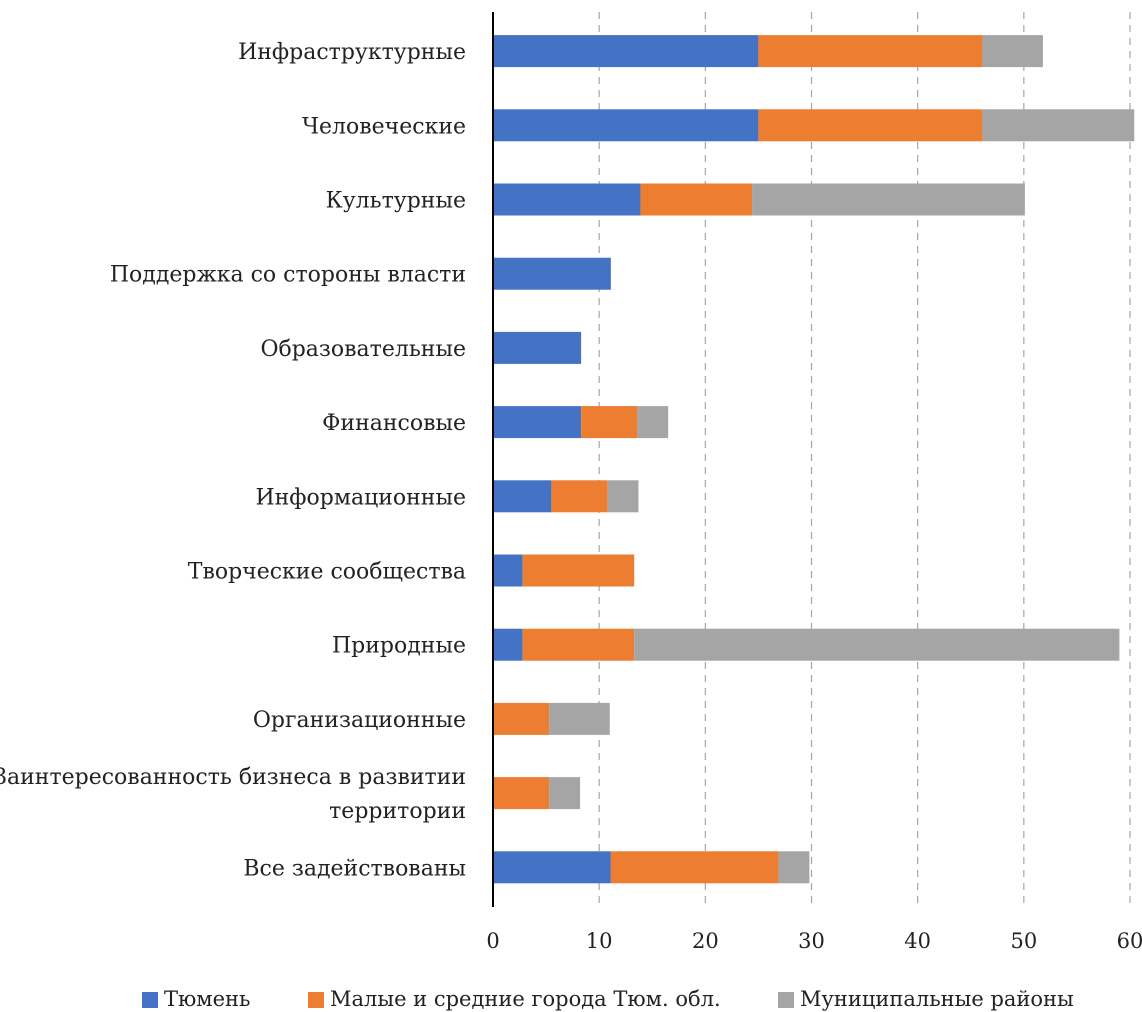 The width and height of the screenshot is (1142, 1012). I want to click on category-label-line: Информационные, so click(360, 497).